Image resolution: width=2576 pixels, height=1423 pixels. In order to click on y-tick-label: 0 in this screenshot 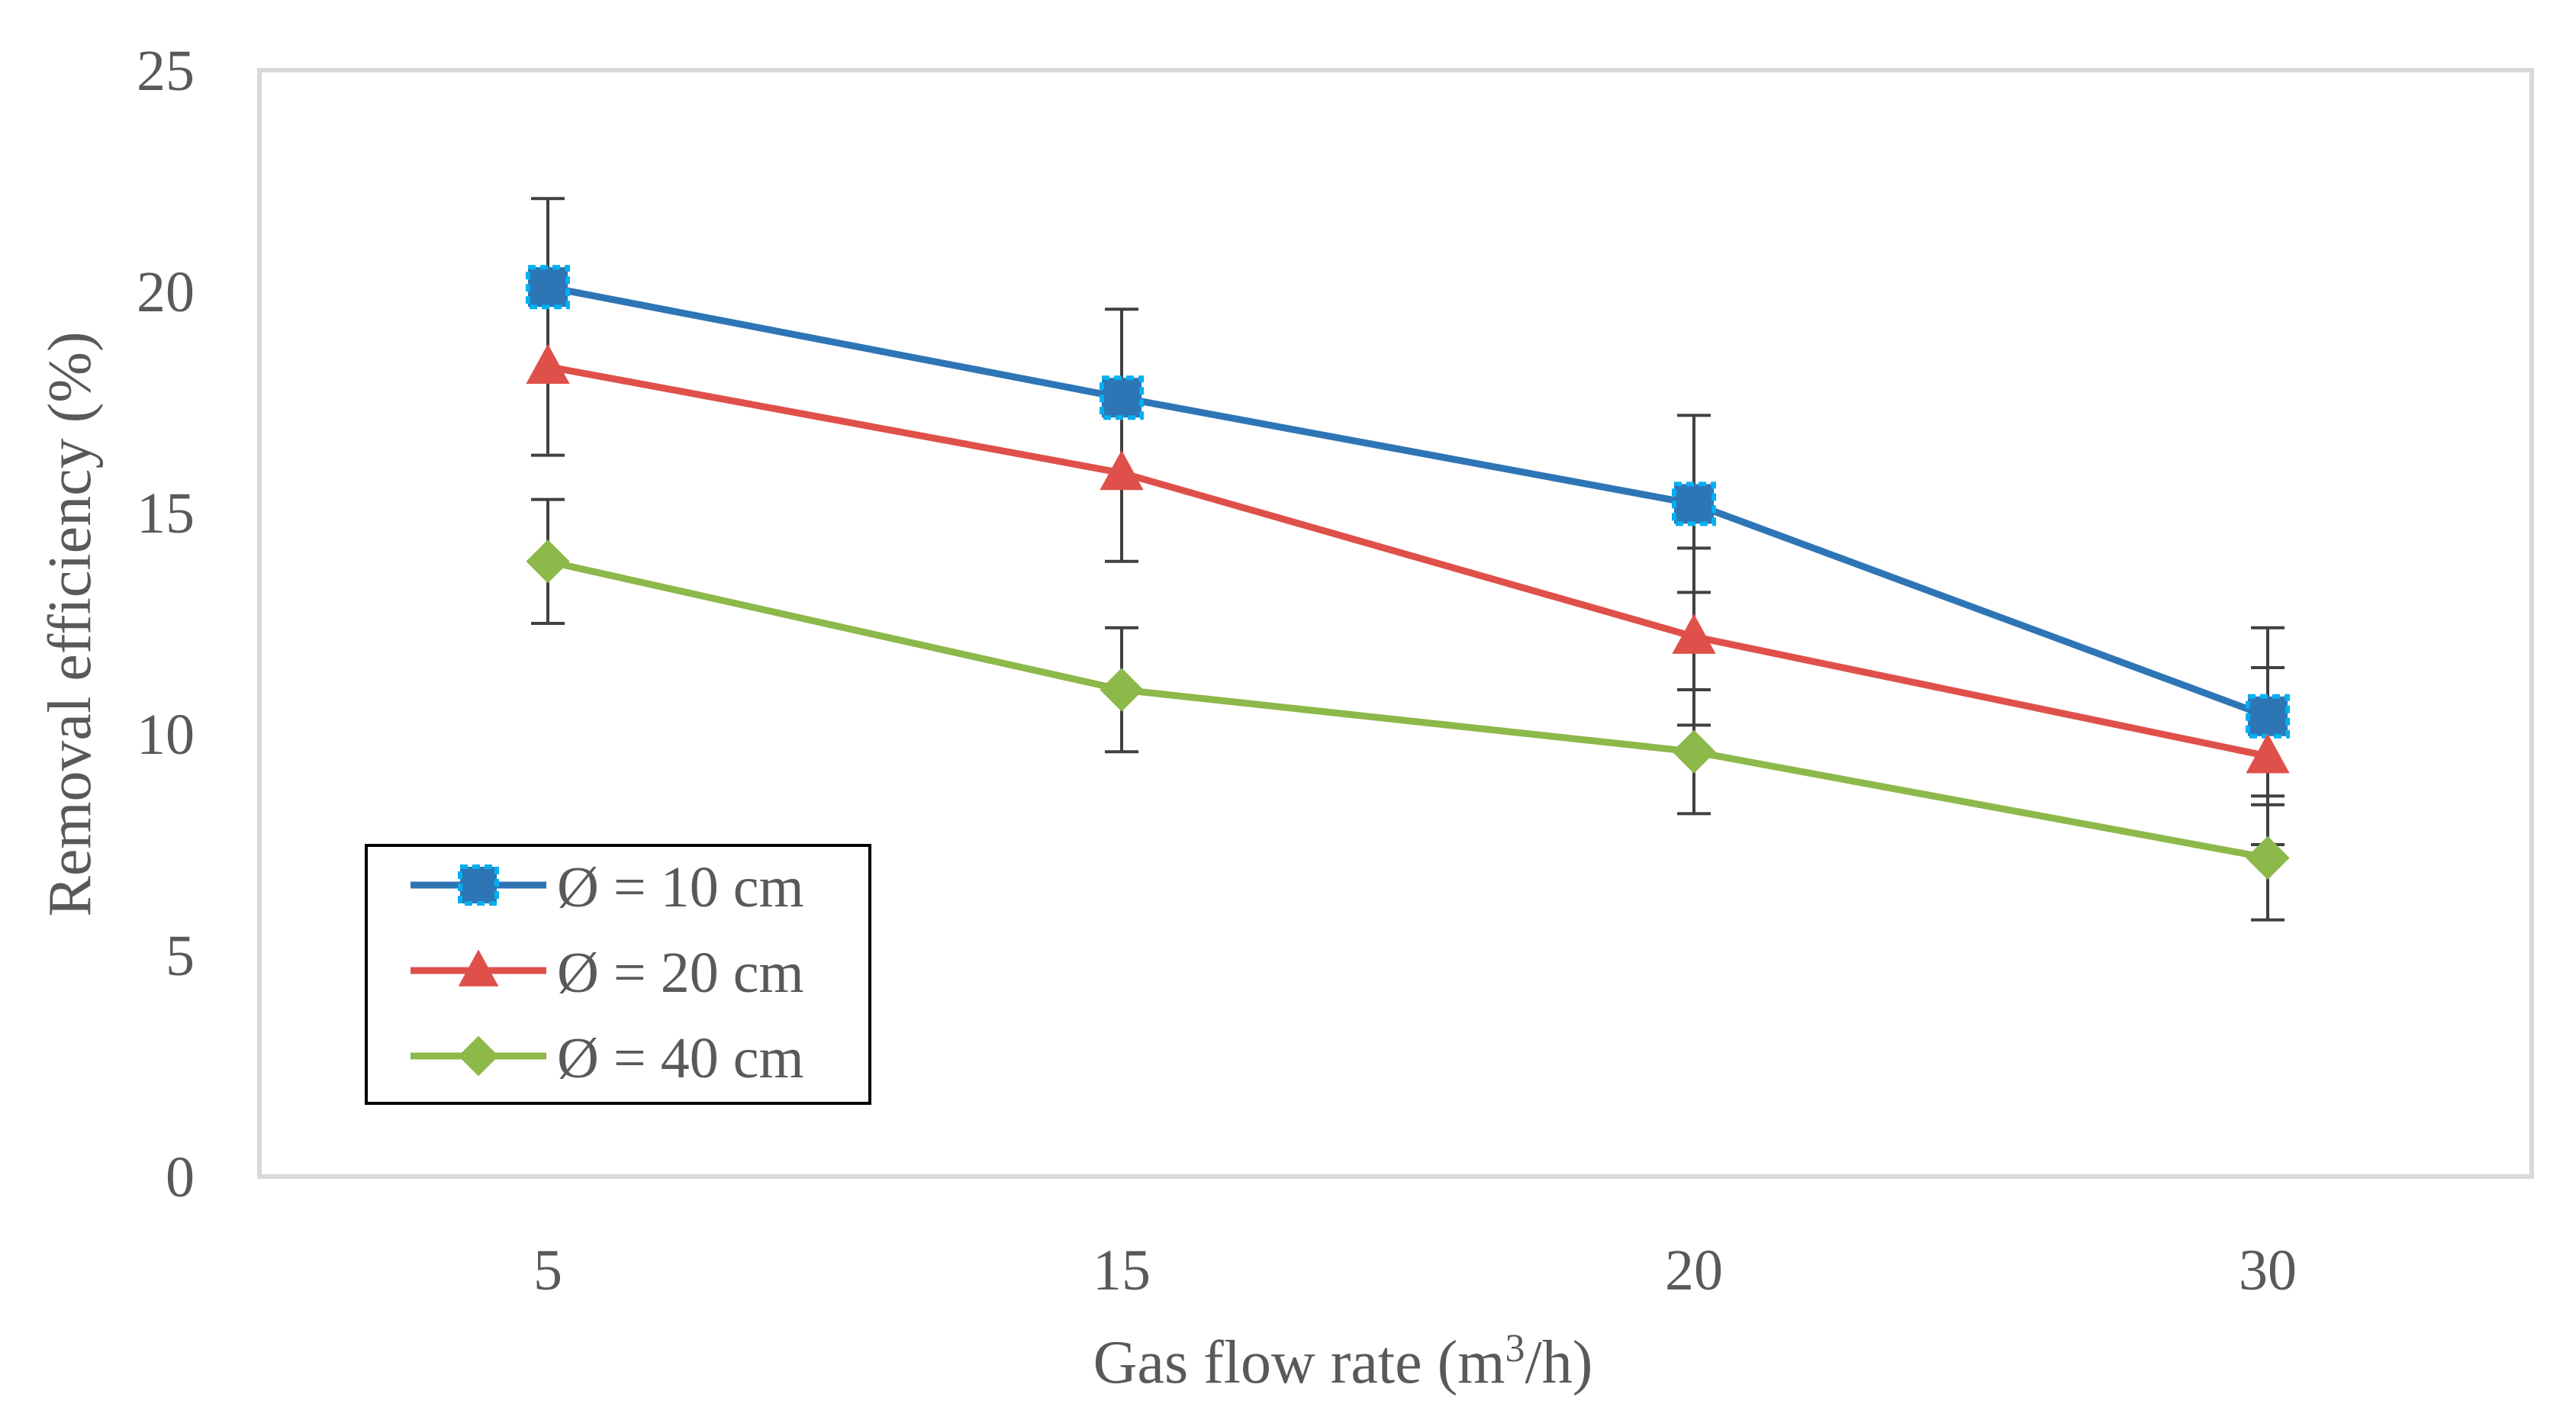, I will do `click(180, 1177)`.